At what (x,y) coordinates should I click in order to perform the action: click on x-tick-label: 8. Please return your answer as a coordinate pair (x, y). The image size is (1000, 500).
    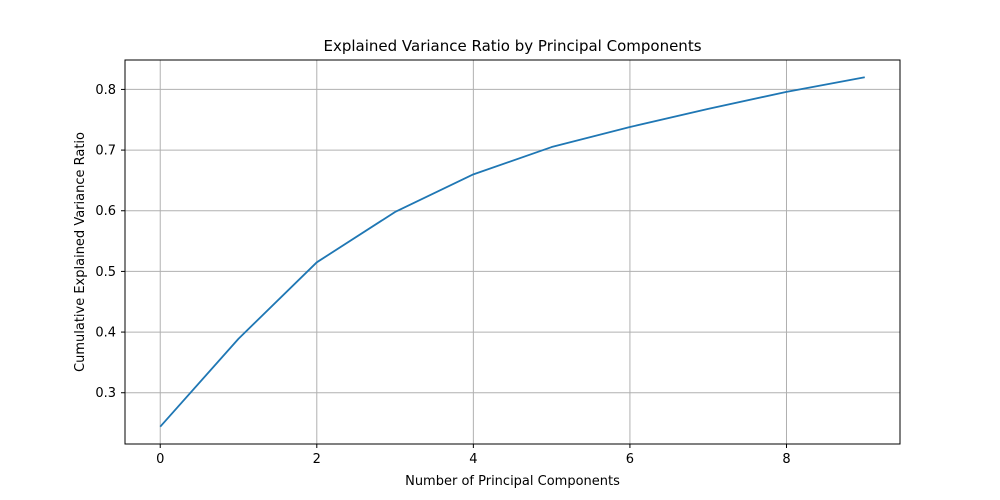
    Looking at the image, I should click on (786, 459).